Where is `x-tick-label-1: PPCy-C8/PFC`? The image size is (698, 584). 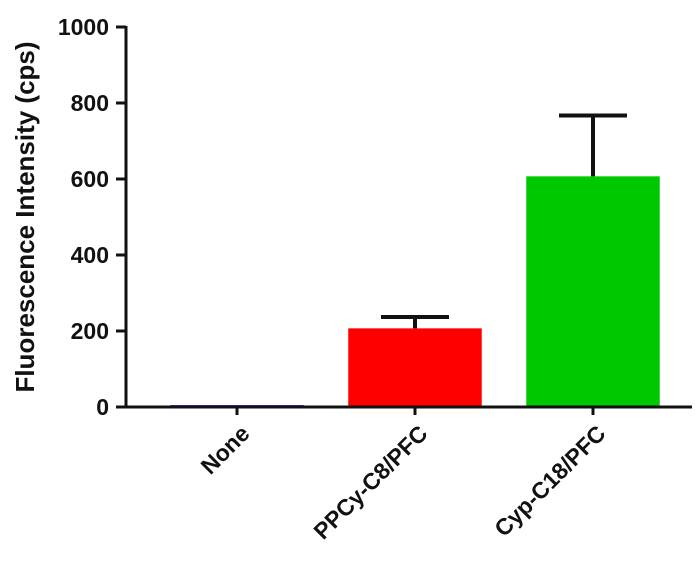 x-tick-label-1: PPCy-C8/PFC is located at coordinates (370, 482).